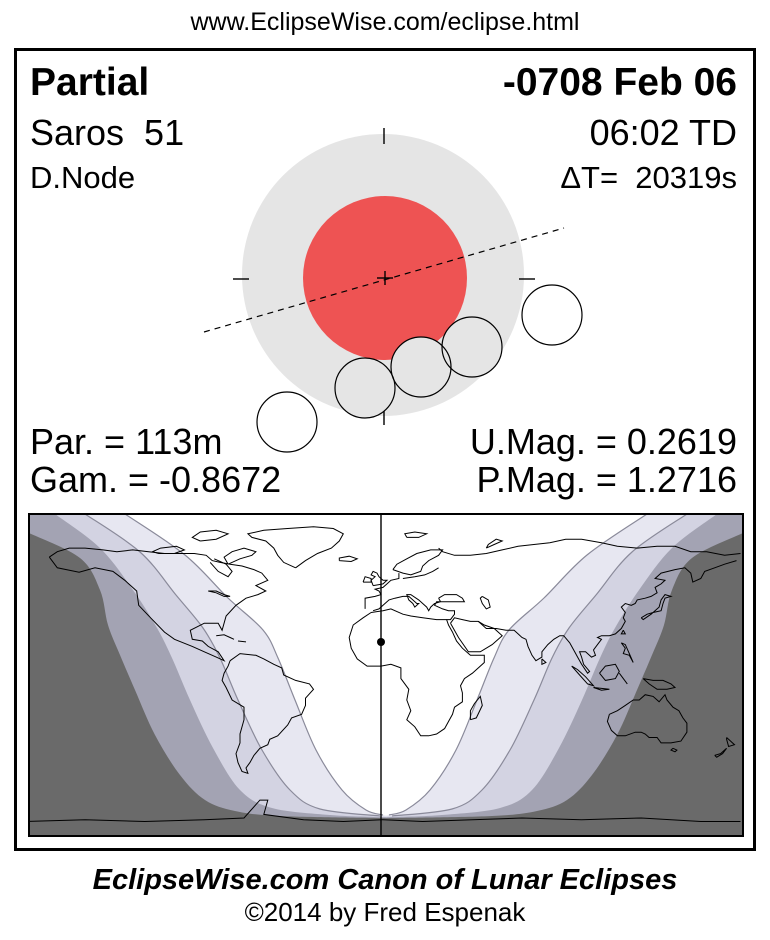 The image size is (770, 940). Describe the element at coordinates (663, 132) in the screenshot. I see `greatest-time-label: 06:02 TD` at that location.